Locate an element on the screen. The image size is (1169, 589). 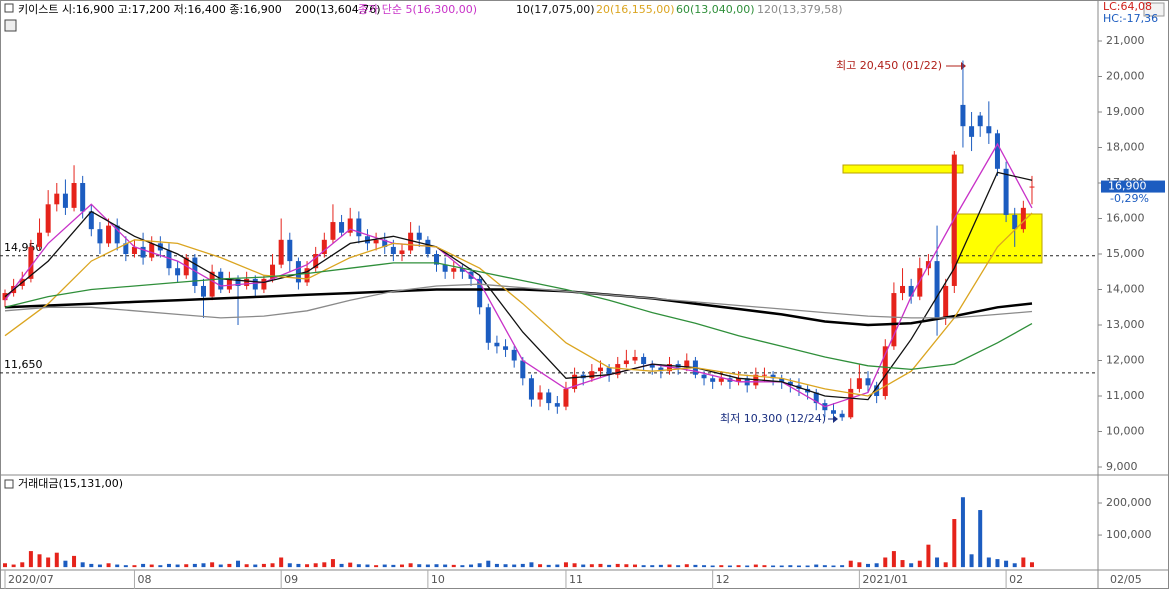
x-tick-label: 02 is located at coordinates (1016, 579).